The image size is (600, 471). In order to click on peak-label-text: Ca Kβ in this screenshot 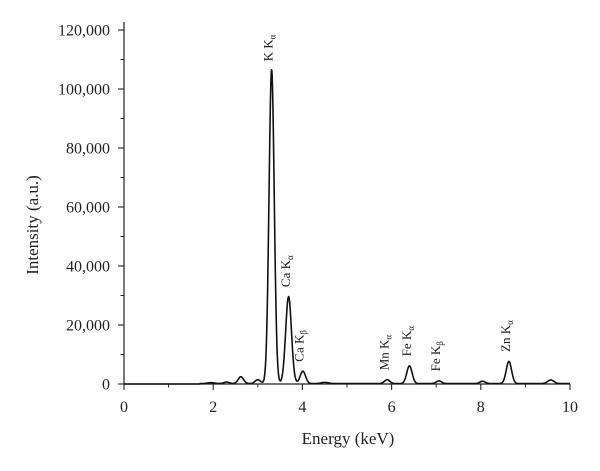, I will do `click(300, 346)`.